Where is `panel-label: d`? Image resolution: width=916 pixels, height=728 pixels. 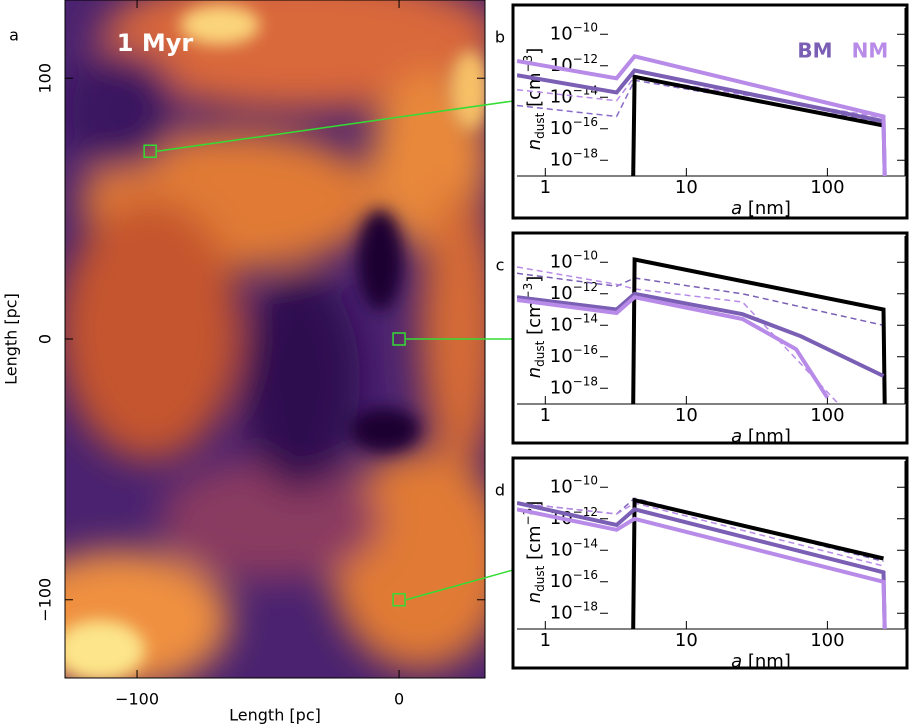 panel-label: d is located at coordinates (500, 490).